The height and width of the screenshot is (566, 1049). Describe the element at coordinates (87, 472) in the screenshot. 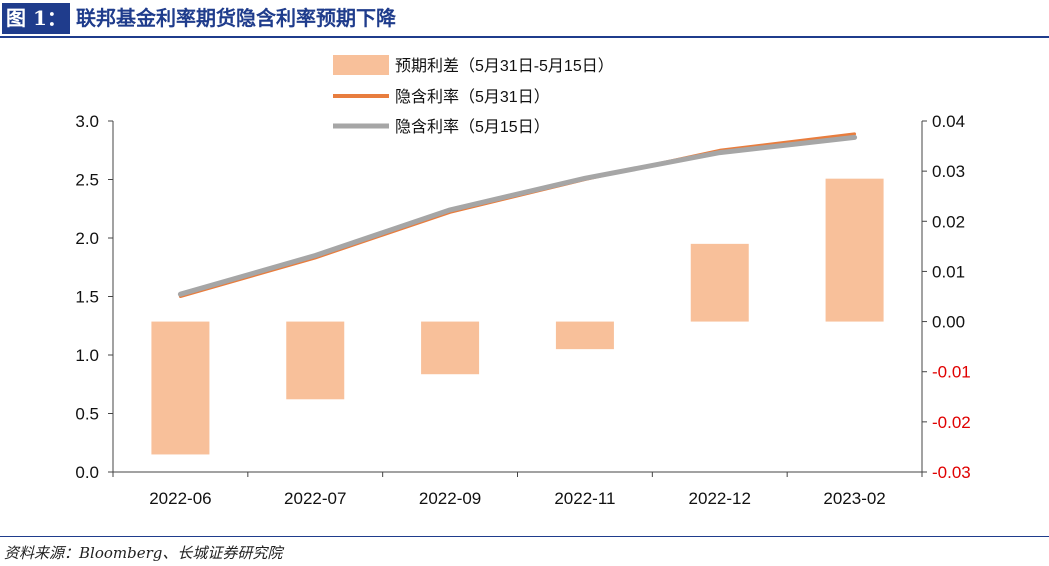

I see `left-tick-label: 0.0` at that location.